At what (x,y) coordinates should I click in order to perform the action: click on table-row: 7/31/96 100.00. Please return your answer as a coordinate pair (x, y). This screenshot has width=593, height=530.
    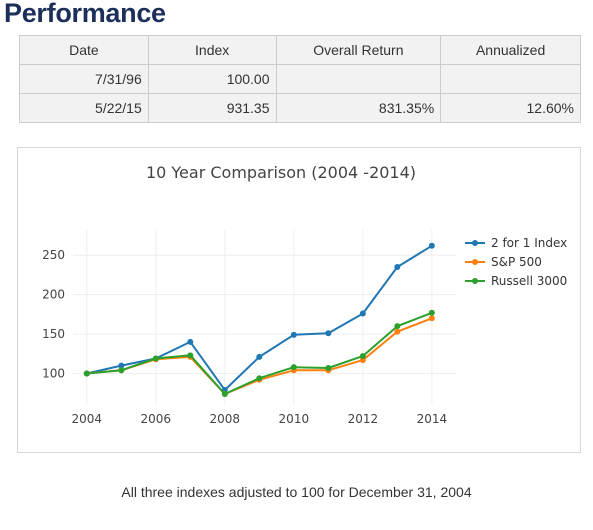
    Looking at the image, I should click on (300, 79).